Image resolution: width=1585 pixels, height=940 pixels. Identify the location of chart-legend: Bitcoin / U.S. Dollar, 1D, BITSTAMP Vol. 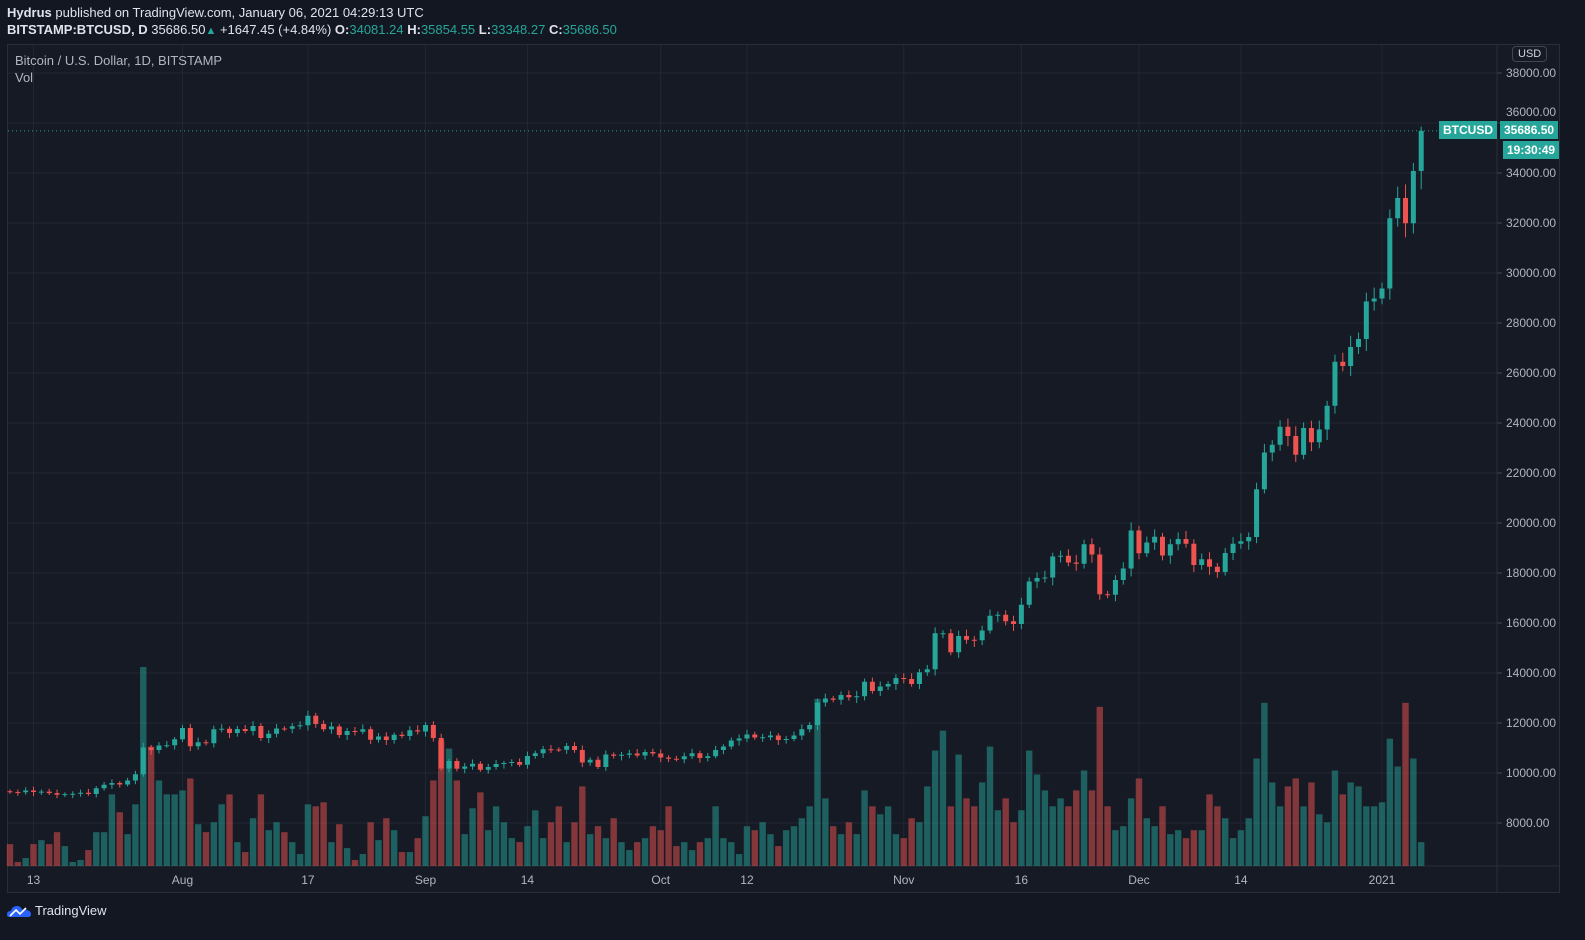
(118, 69).